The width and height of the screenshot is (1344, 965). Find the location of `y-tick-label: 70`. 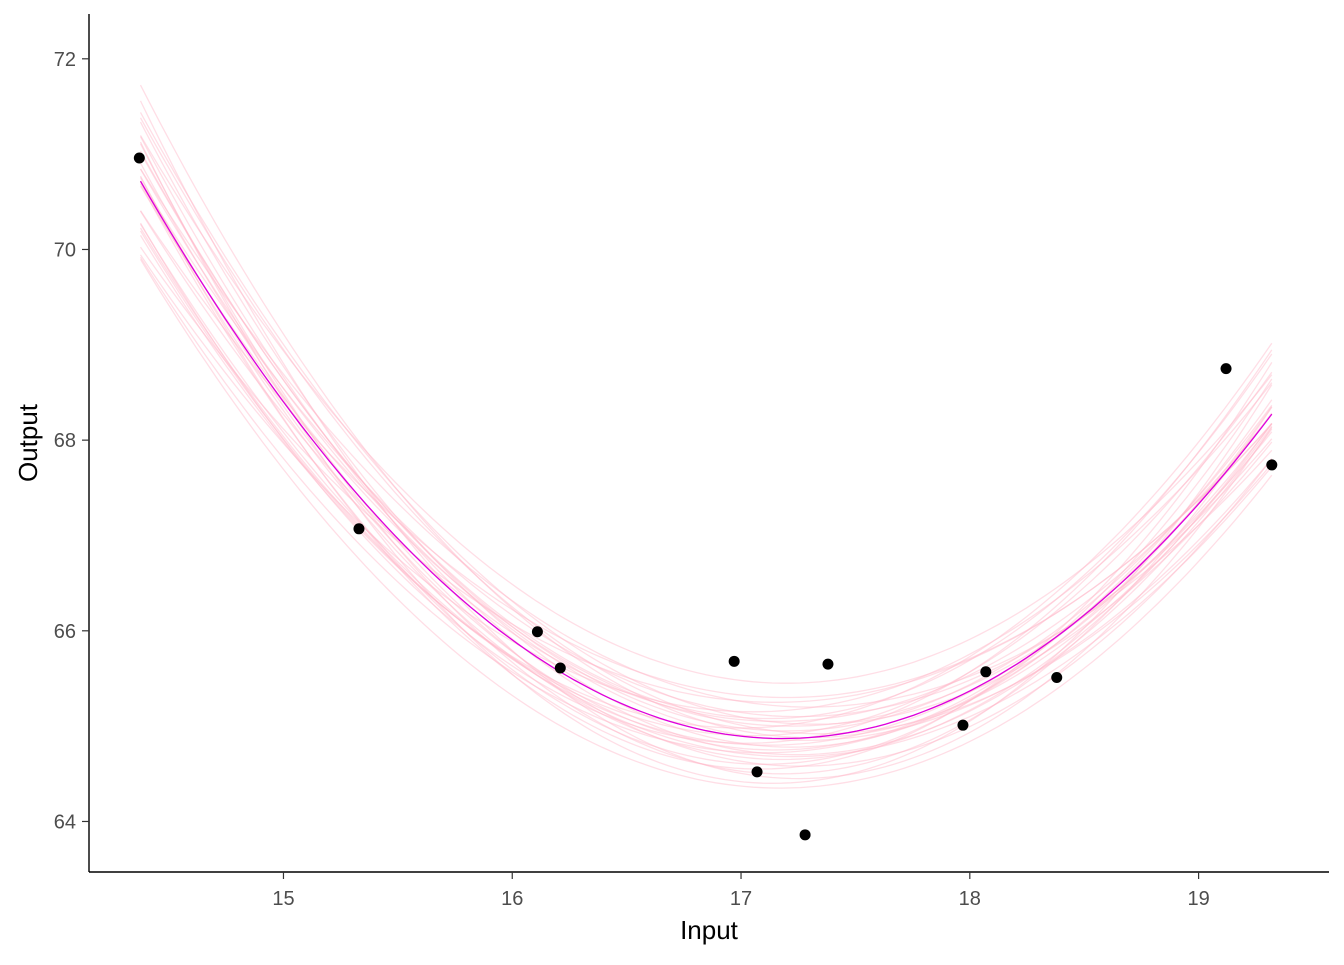

y-tick-label: 70 is located at coordinates (65, 250).